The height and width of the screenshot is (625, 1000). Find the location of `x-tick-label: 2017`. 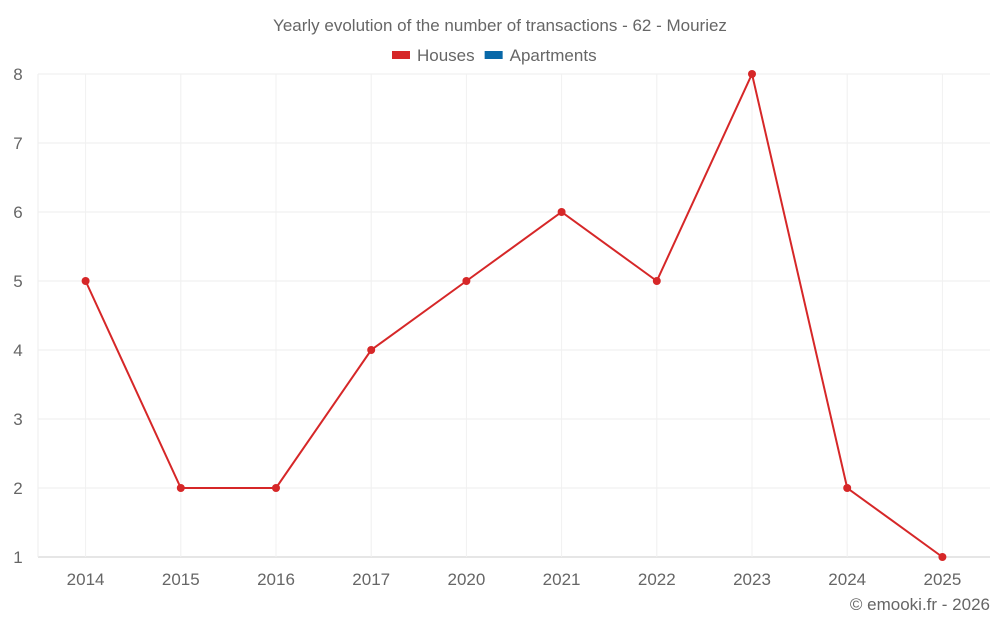

x-tick-label: 2017 is located at coordinates (371, 579).